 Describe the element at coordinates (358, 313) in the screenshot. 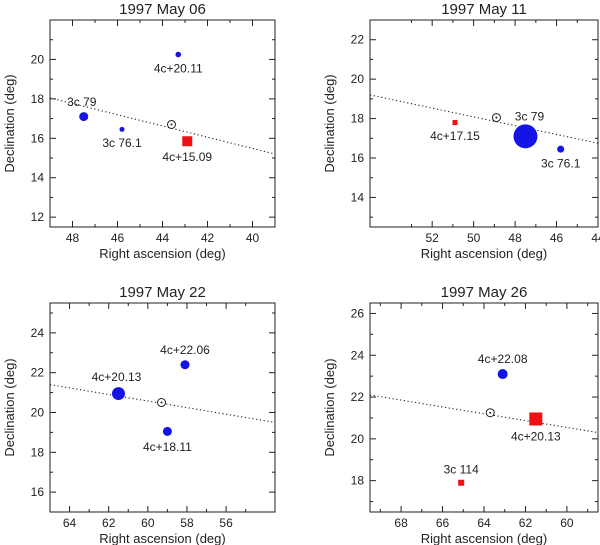

I see `y-tick-label: 26` at that location.